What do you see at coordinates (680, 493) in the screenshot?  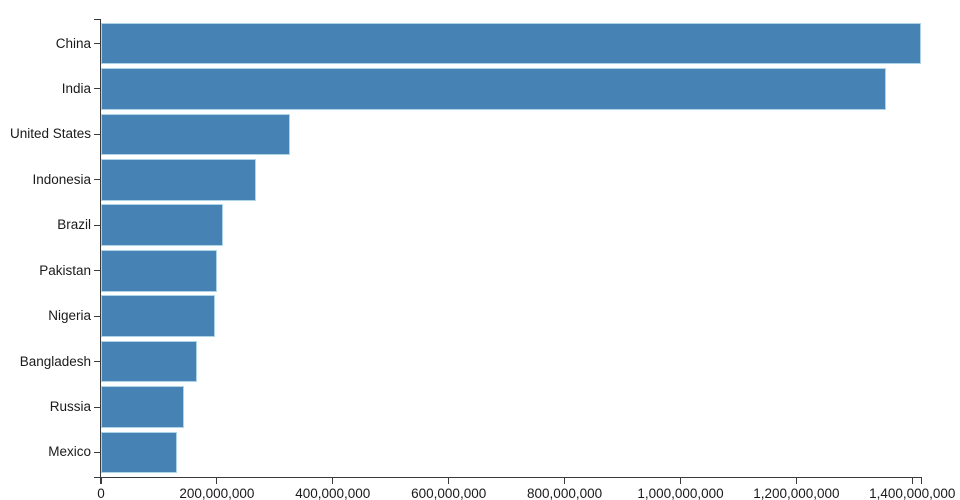 I see `x-tick-label: 1,000,000,000` at bounding box center [680, 493].